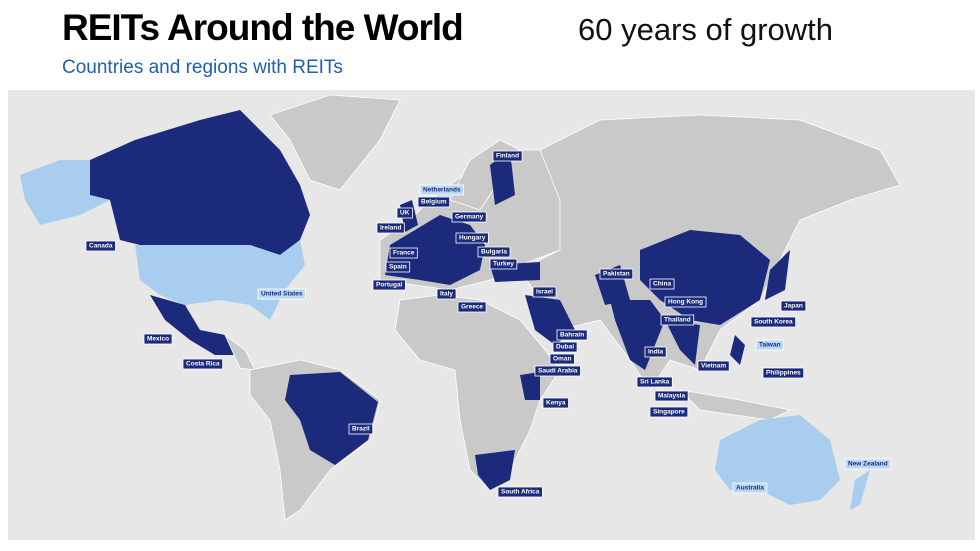 Image resolution: width=980 pixels, height=551 pixels. I want to click on country-label: Hungary, so click(472, 238).